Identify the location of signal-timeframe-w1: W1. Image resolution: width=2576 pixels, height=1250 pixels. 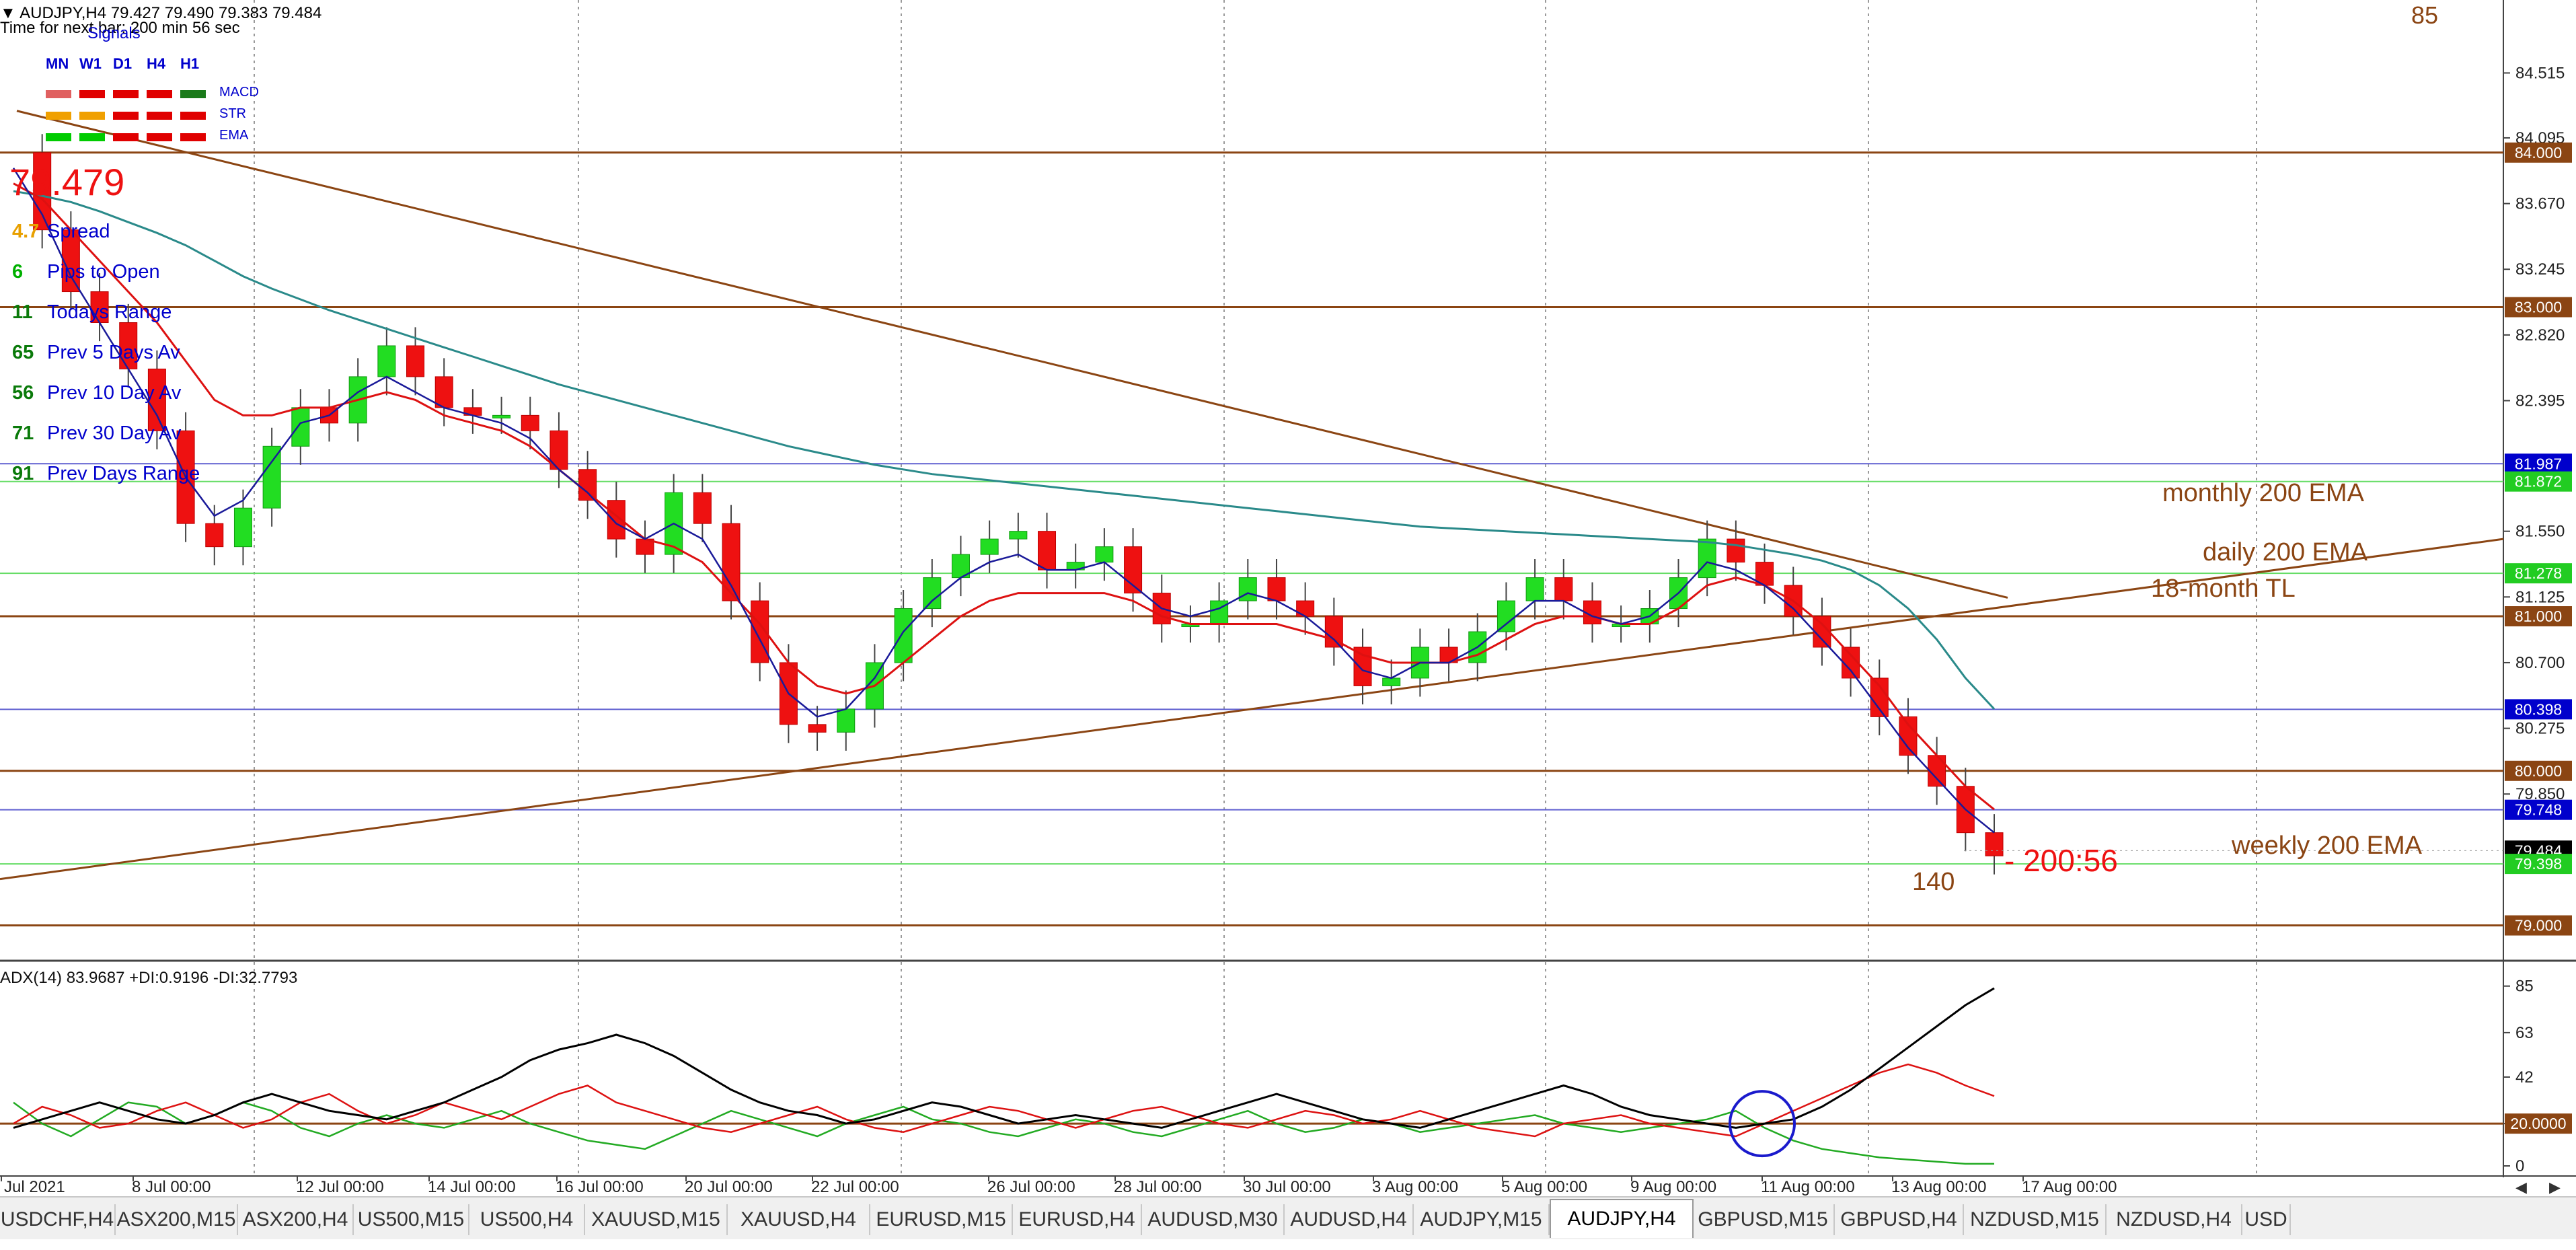
(90, 63).